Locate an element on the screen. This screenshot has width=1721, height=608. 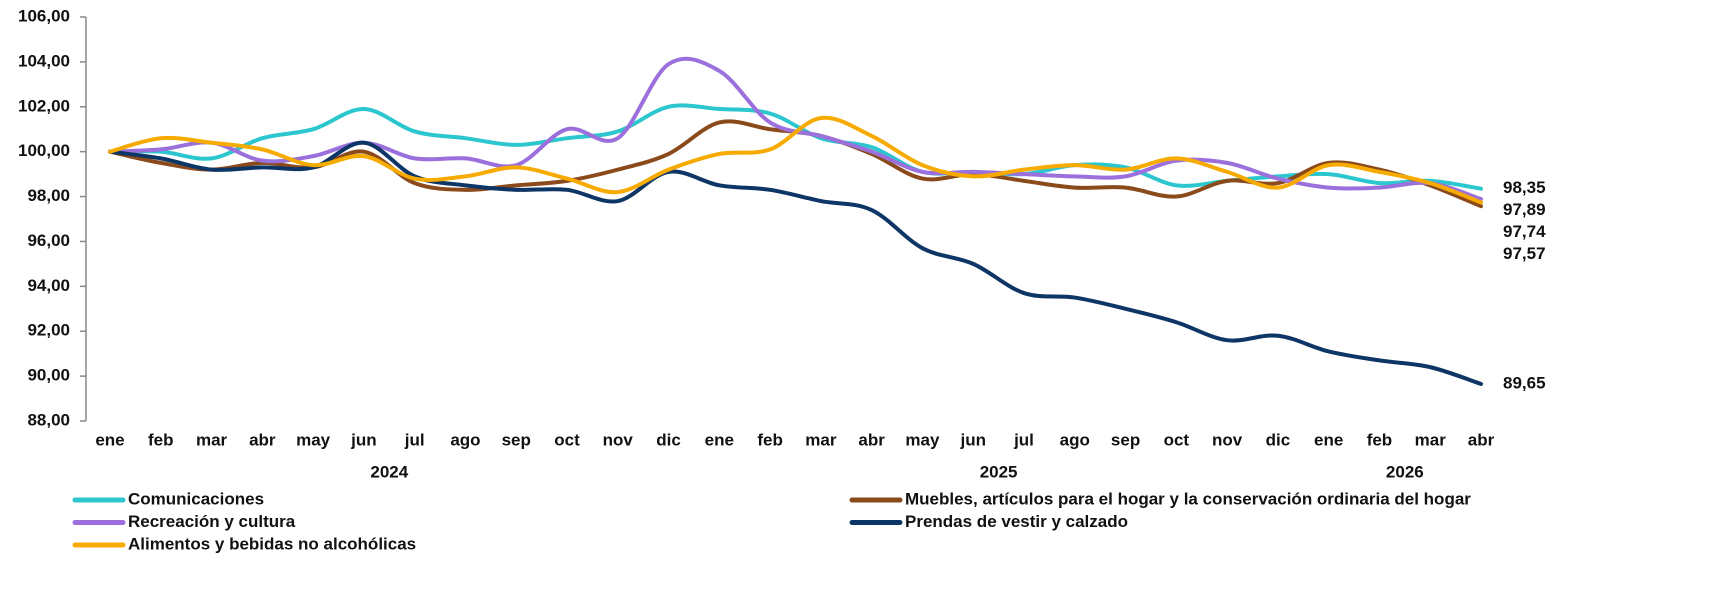
y-tick-label: 96,00 is located at coordinates (48, 240).